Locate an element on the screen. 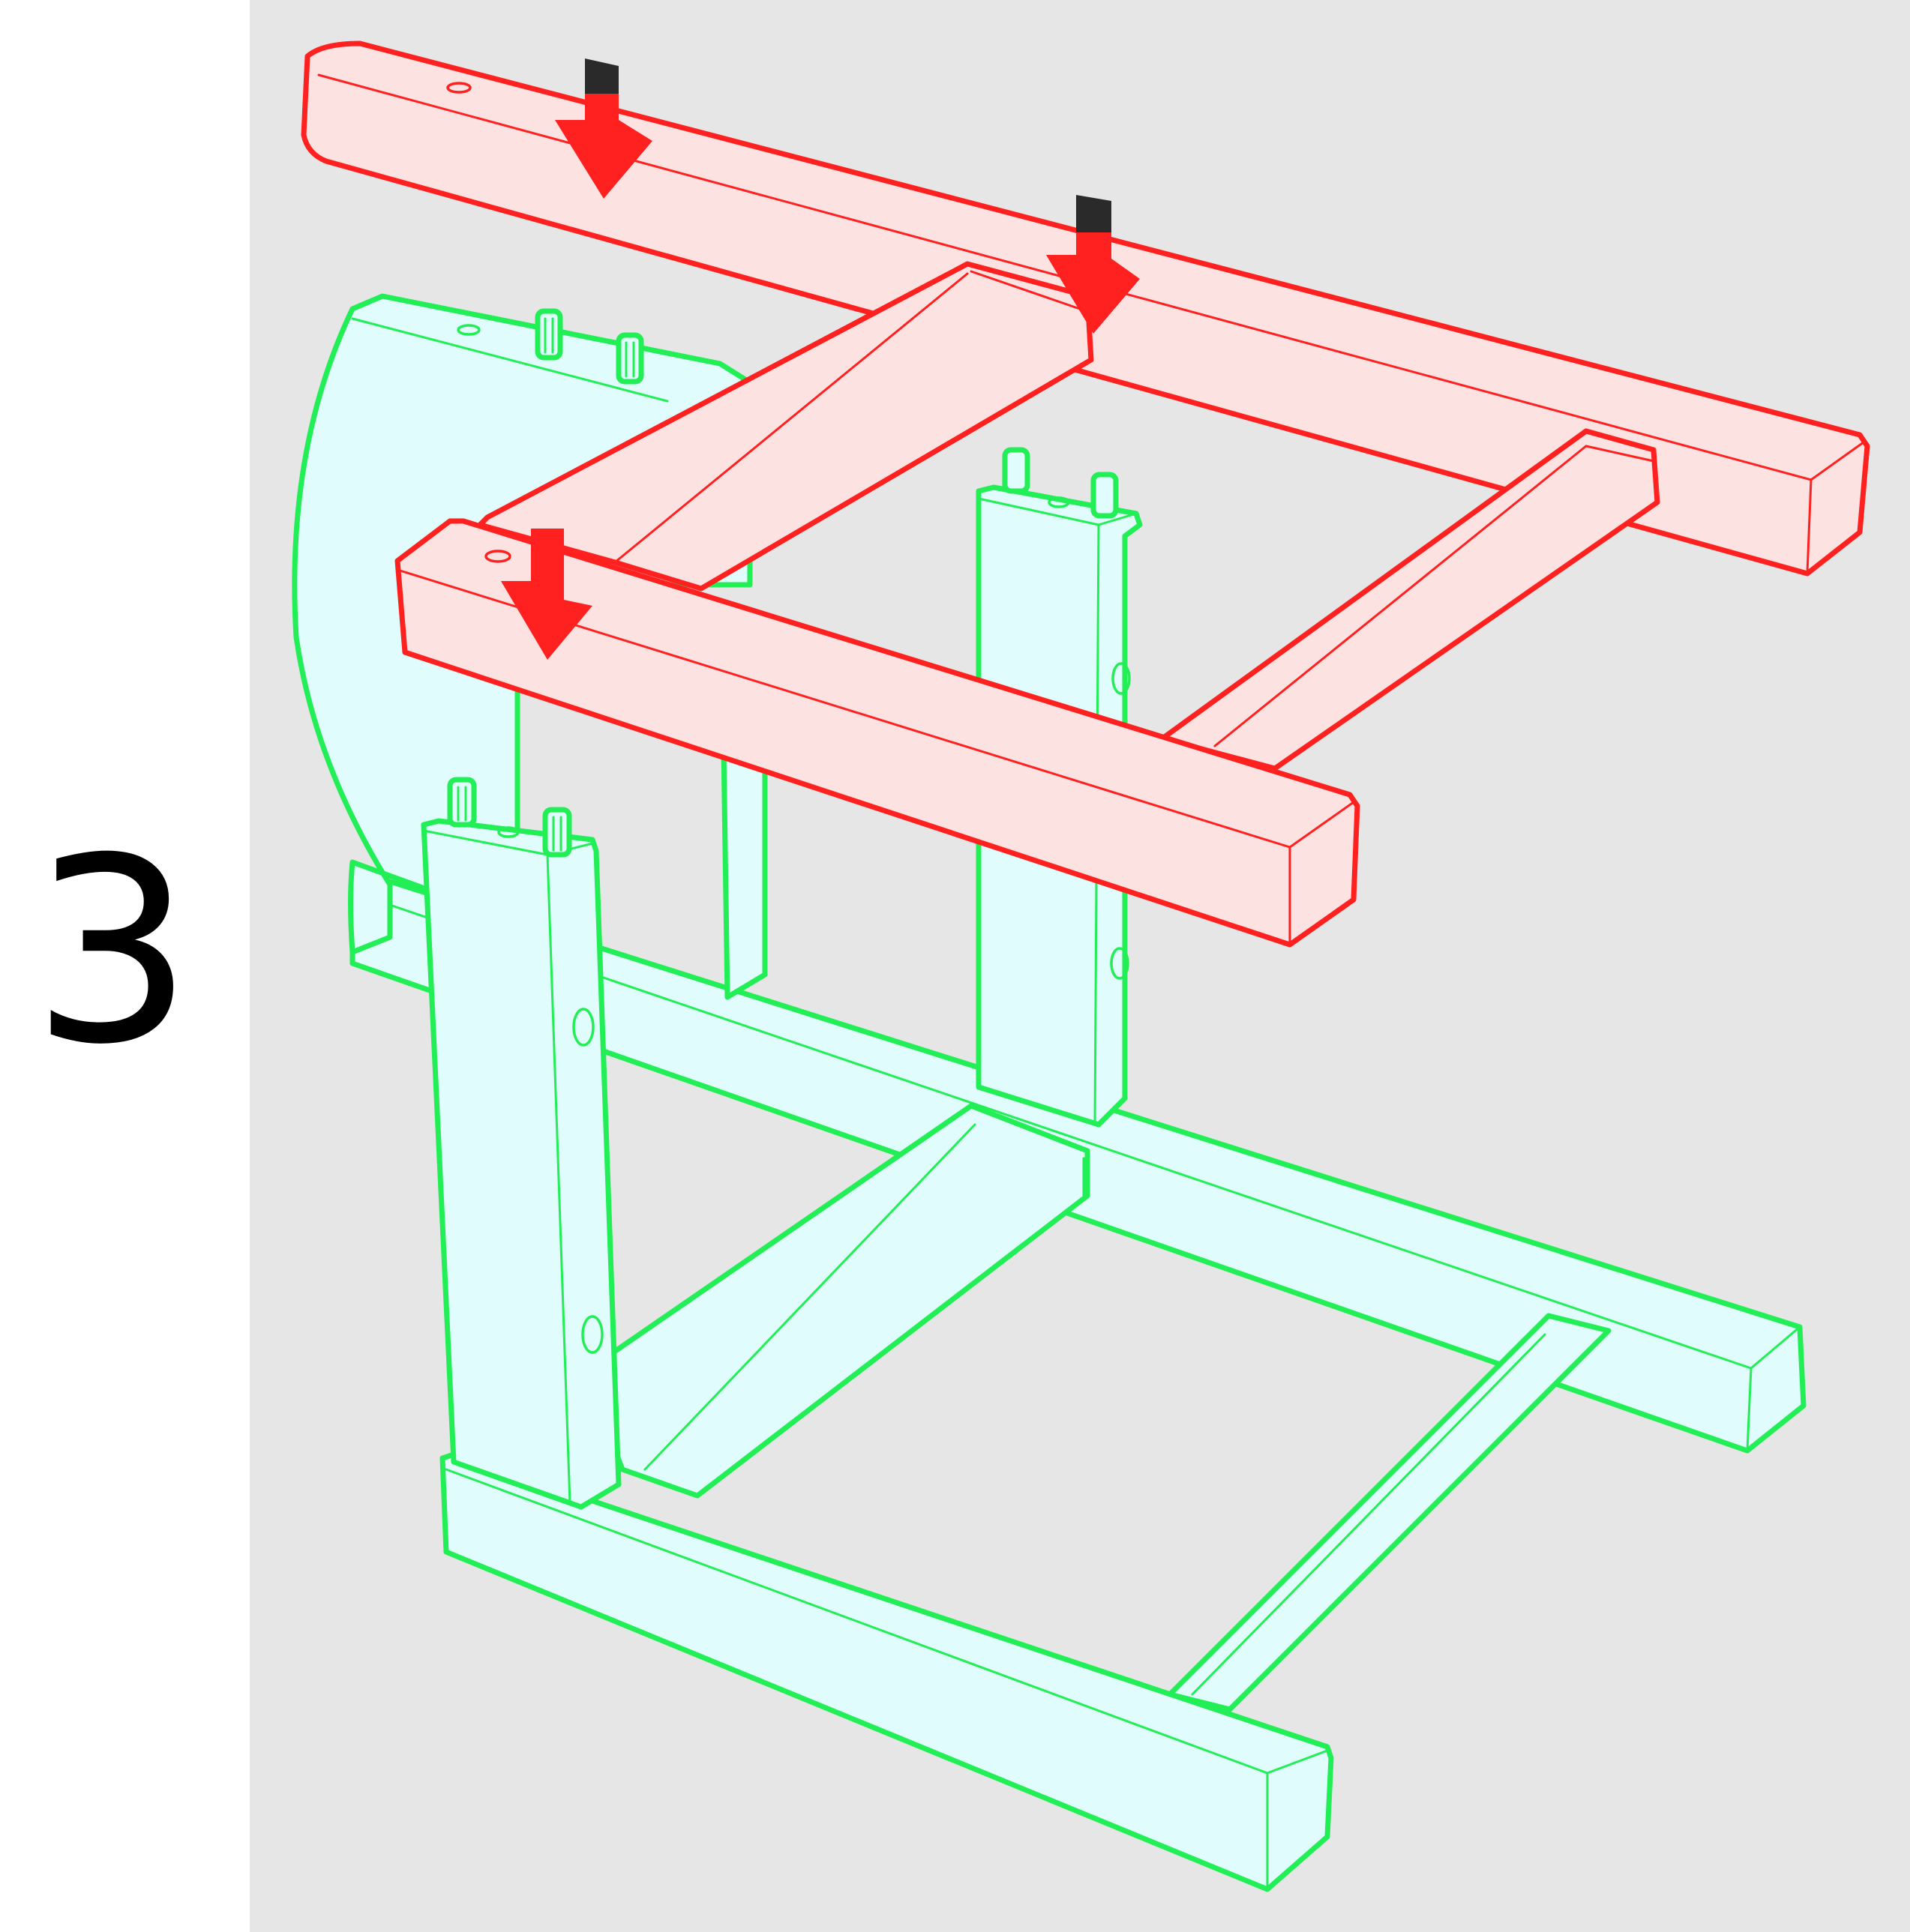 Image resolution: width=1910 pixels, height=1932 pixels. step-panel: 3 is located at coordinates (125, 966).